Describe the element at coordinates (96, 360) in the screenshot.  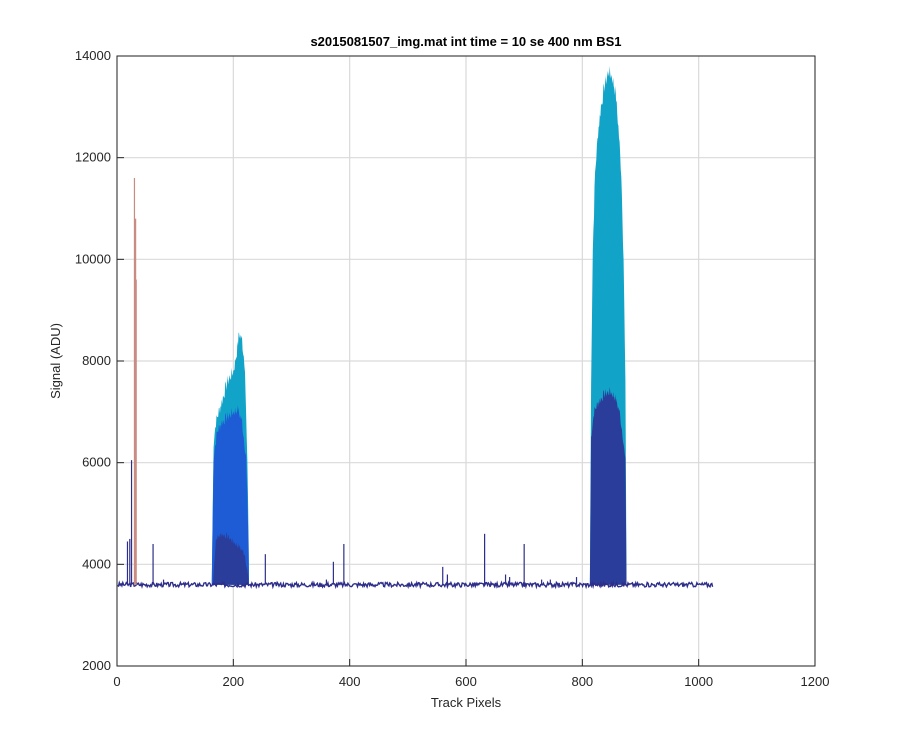
I see `y-tick-label: 8000` at that location.